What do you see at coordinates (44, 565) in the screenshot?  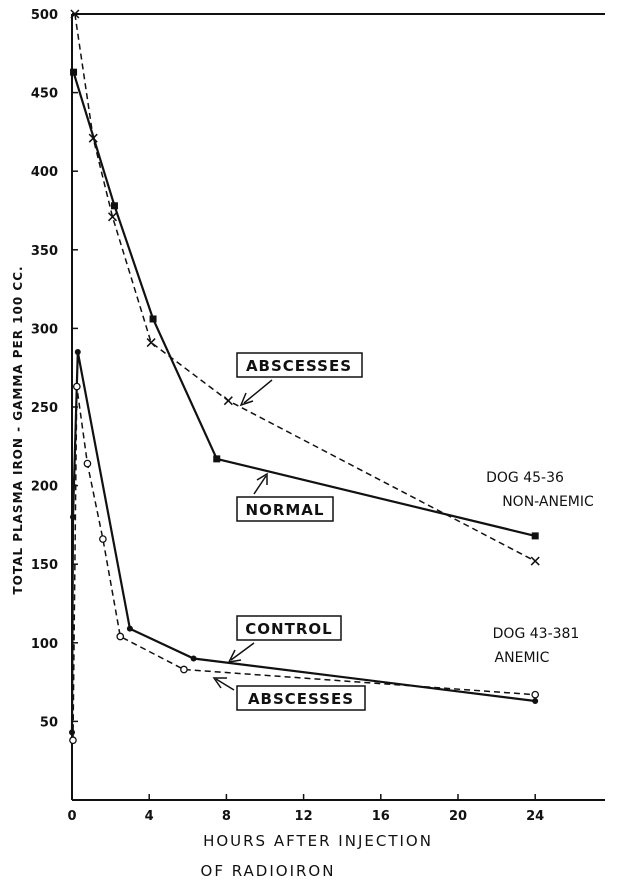 I see `y-tick-label: 150` at bounding box center [44, 565].